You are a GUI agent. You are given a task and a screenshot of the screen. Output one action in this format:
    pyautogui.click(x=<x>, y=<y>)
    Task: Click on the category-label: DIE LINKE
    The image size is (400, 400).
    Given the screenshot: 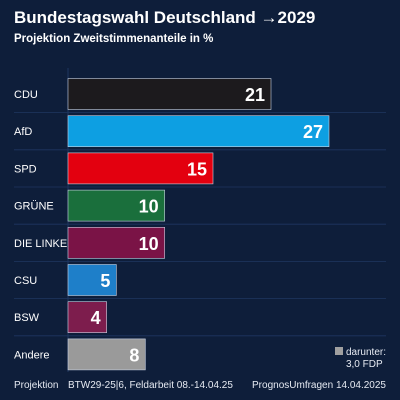 What is the action you would take?
    pyautogui.click(x=40, y=244)
    